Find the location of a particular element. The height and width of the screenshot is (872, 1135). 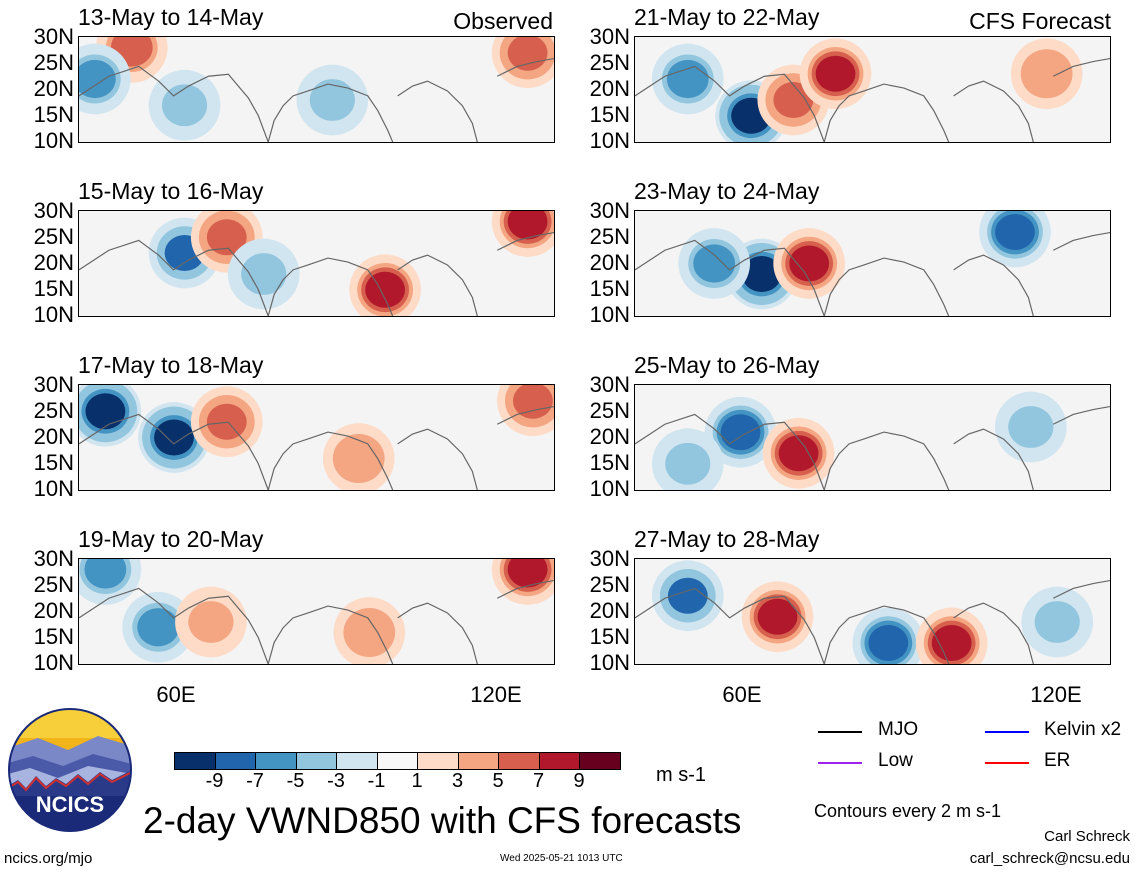

legend-swatch-er is located at coordinates (1007, 763).